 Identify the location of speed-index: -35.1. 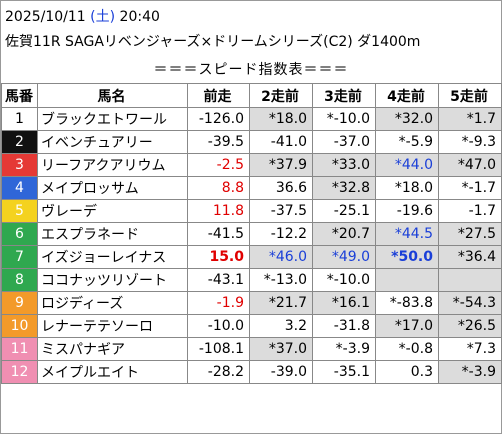
(344, 372).